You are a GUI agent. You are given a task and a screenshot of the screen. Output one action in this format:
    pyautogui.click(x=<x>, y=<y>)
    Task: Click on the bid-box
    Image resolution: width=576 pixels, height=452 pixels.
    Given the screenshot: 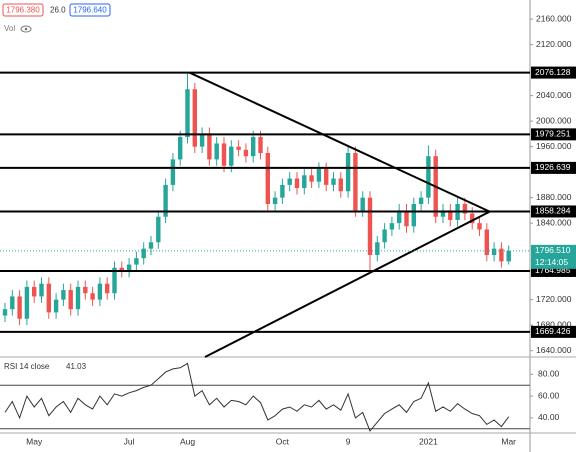 What is the action you would take?
    pyautogui.click(x=23, y=10)
    